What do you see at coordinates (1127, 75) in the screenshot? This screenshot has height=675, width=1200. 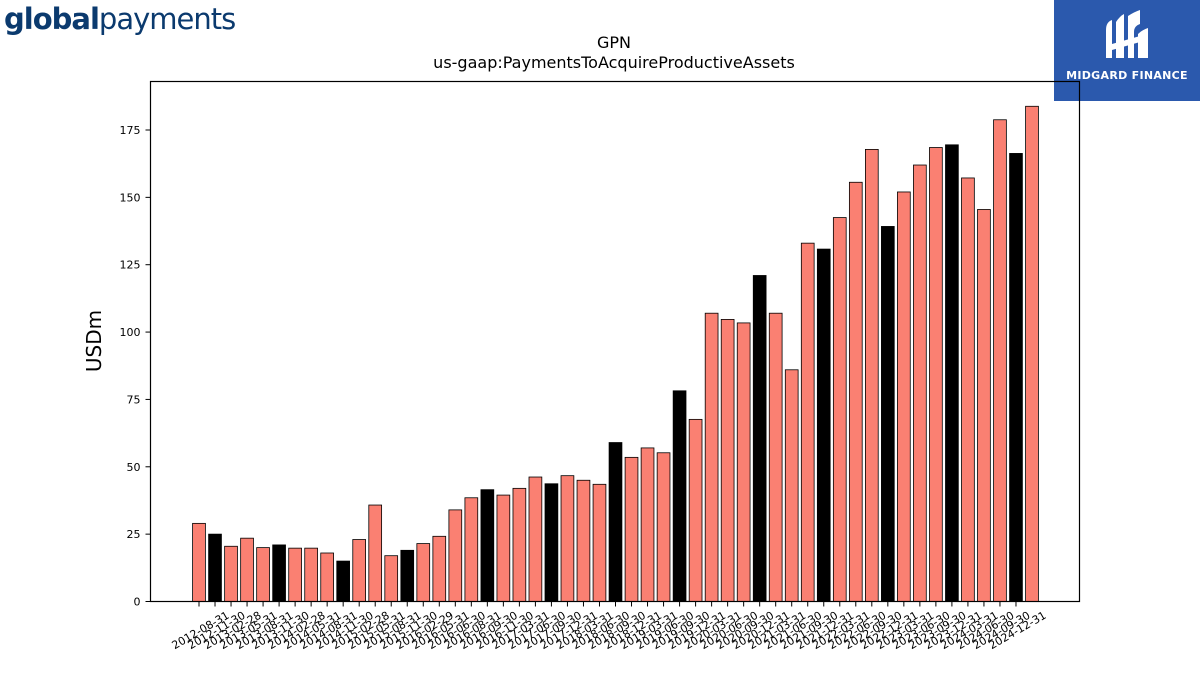 I see `badge-label: MIDGARD FINANCE` at bounding box center [1127, 75].